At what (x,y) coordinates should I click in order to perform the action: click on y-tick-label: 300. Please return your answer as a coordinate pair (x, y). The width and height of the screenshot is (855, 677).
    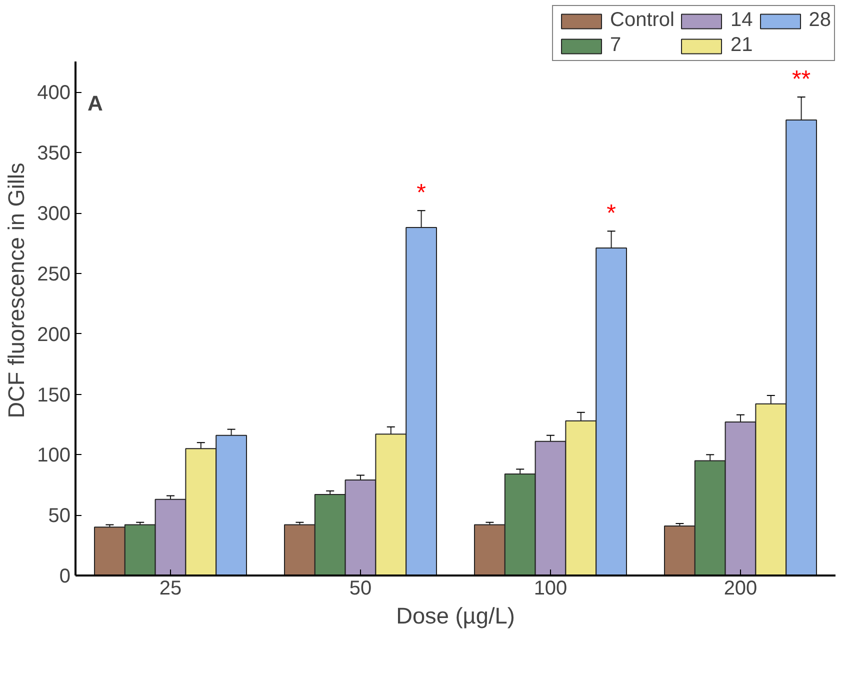
    Looking at the image, I should click on (54, 214).